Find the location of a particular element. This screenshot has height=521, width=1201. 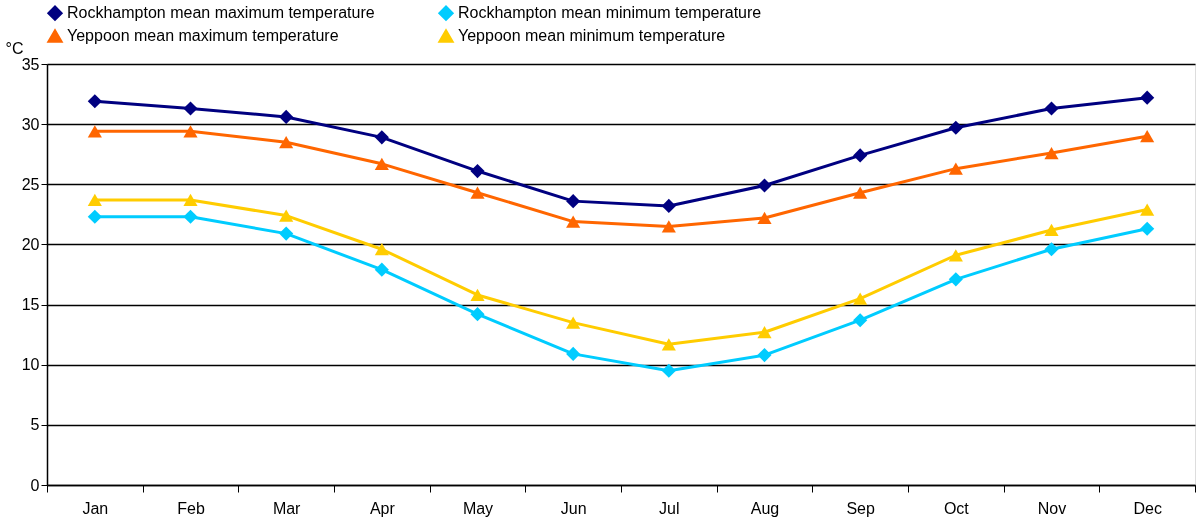

legend-label: Rockhampton mean maximum temperature is located at coordinates (221, 13).